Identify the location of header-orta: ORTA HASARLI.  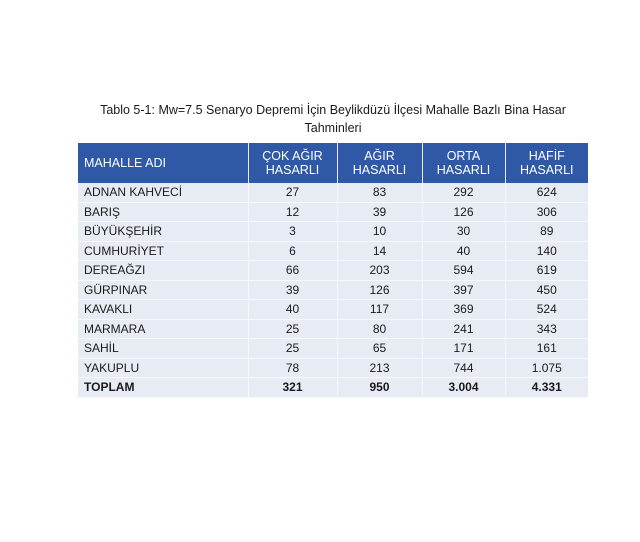
(464, 163).